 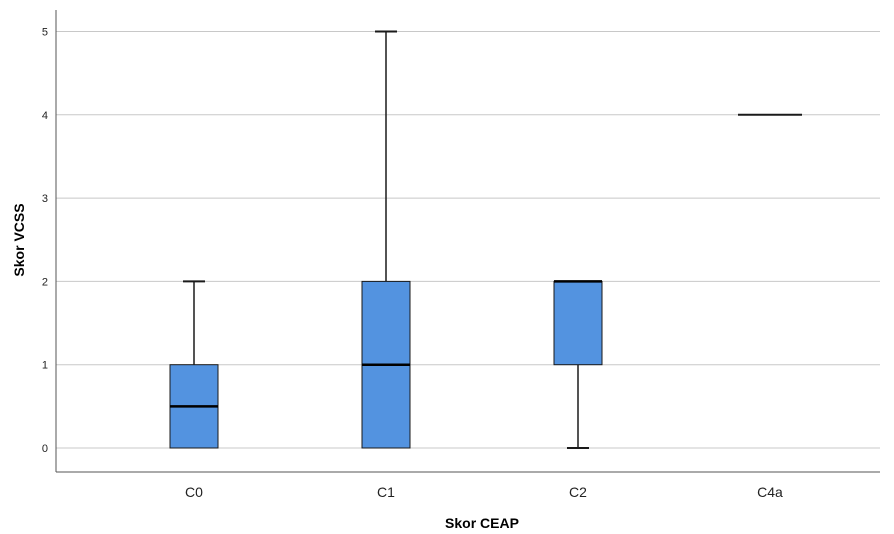 What do you see at coordinates (386, 239) in the screenshot?
I see `box-C1` at bounding box center [386, 239].